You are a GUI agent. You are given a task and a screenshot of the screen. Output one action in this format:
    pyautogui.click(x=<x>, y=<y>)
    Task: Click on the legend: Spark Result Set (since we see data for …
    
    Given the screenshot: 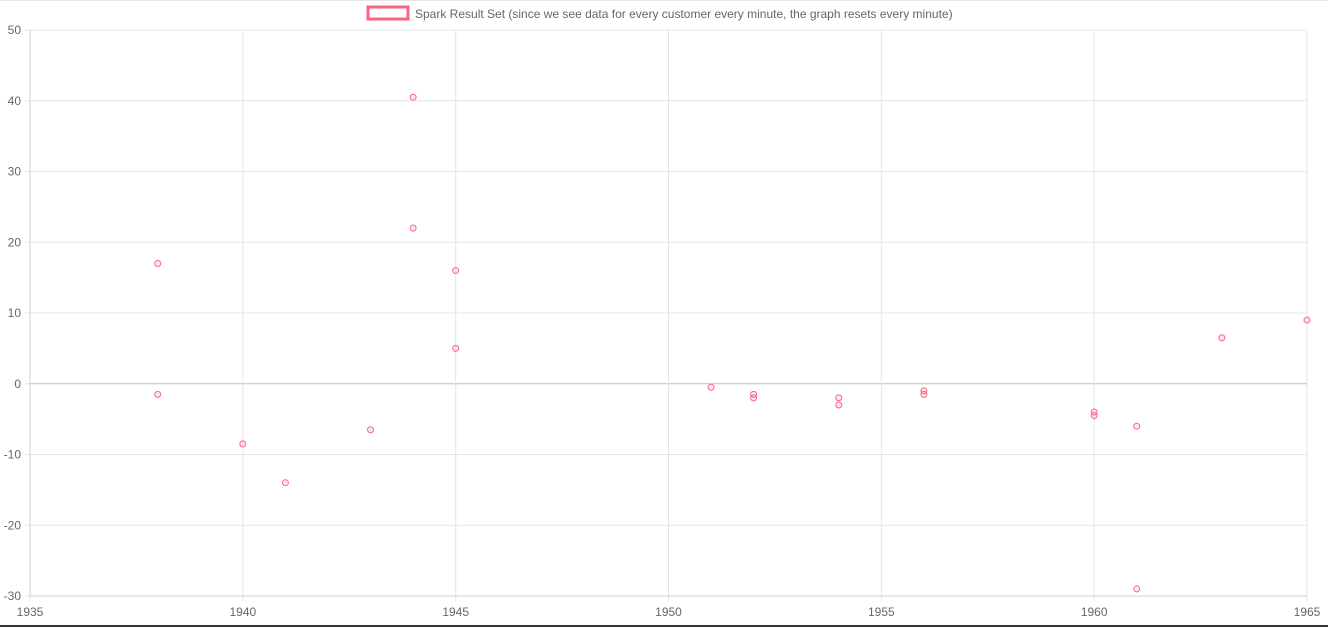 What is the action you would take?
    pyautogui.click(x=659, y=13)
    